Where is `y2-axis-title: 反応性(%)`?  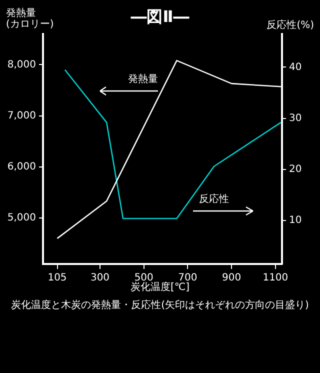
y2-axis-title: 反応性(%) is located at coordinates (290, 25).